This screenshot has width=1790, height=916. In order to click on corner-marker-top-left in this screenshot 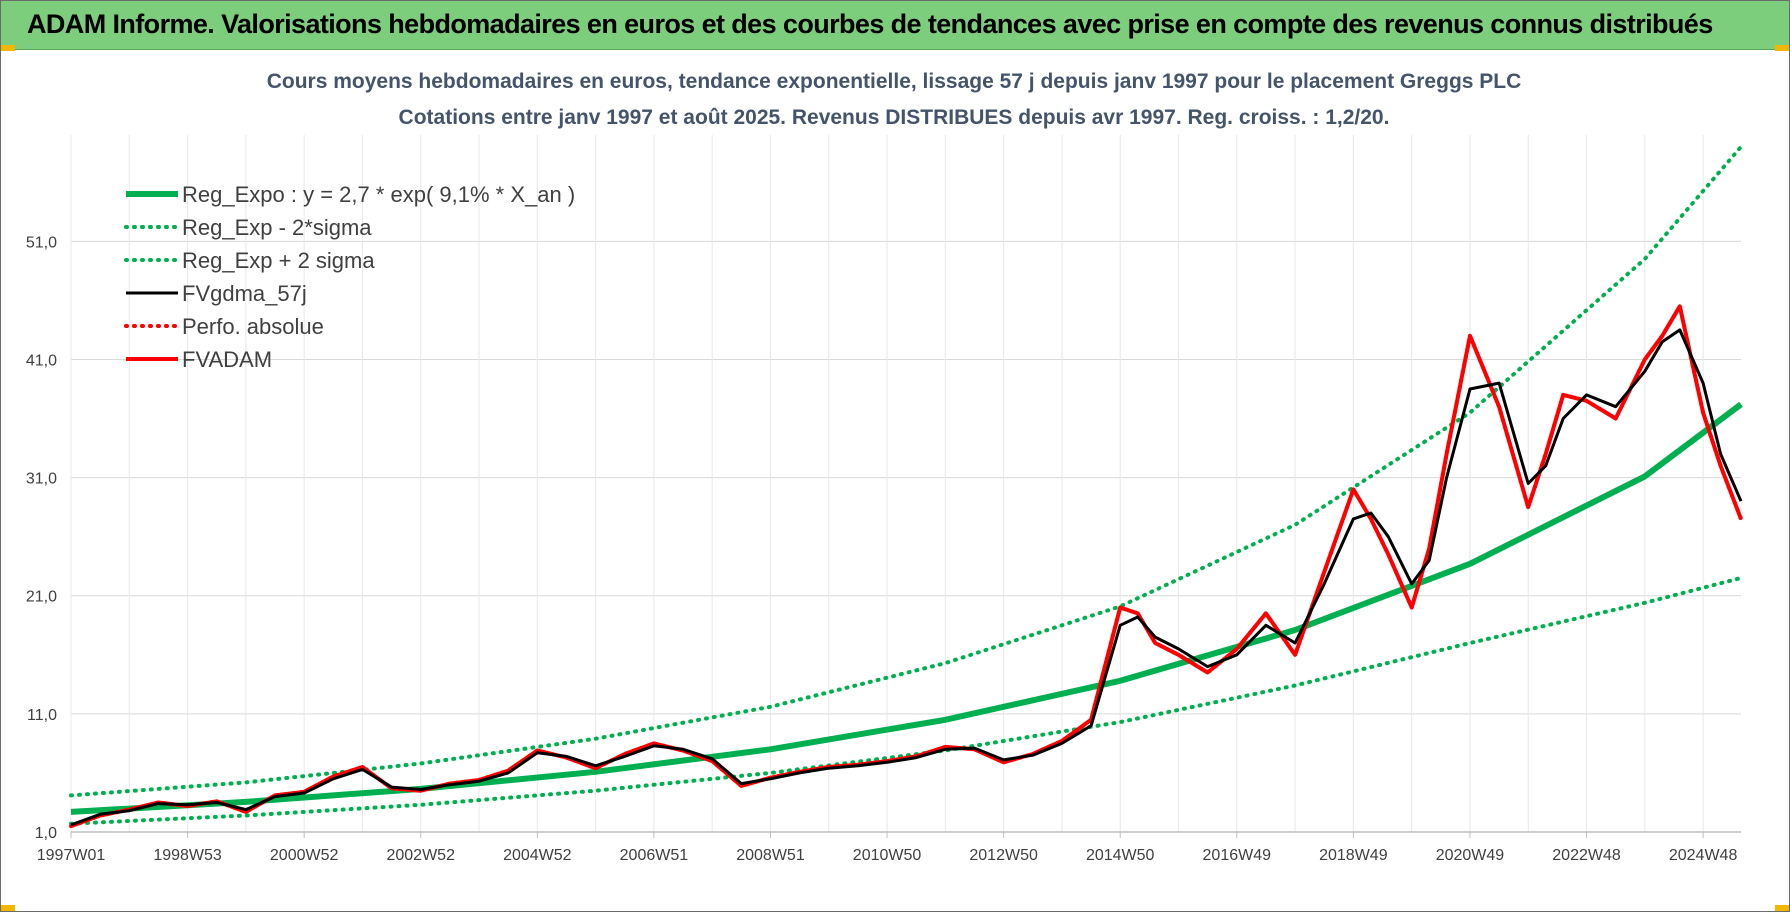, I will do `click(8, 48)`.